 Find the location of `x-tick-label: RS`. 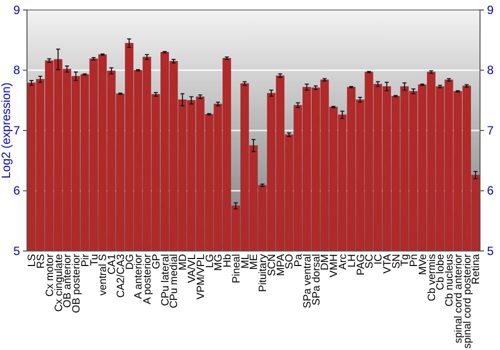

x-tick-label: RS is located at coordinates (41, 261).